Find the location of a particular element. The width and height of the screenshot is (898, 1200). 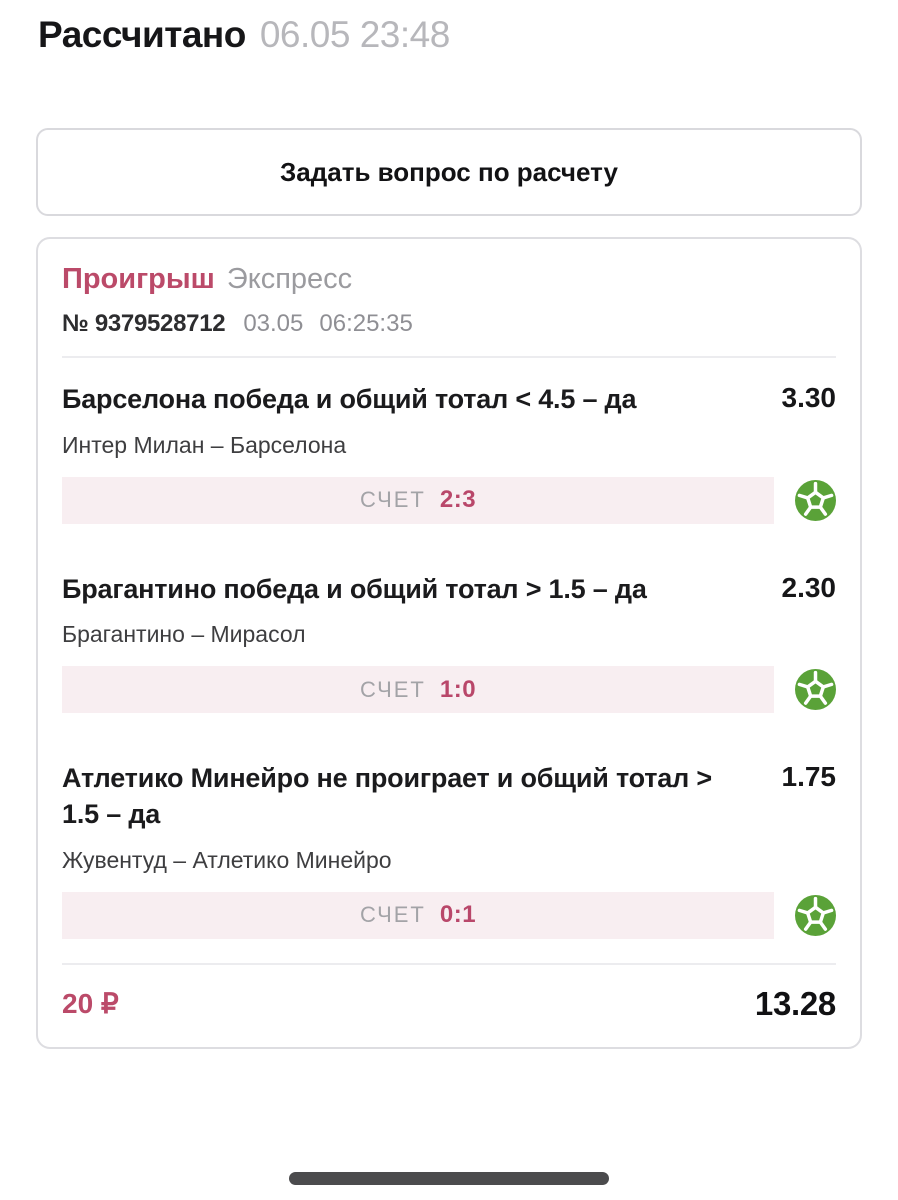

stake-amount: 20 ₽ is located at coordinates (90, 1003).